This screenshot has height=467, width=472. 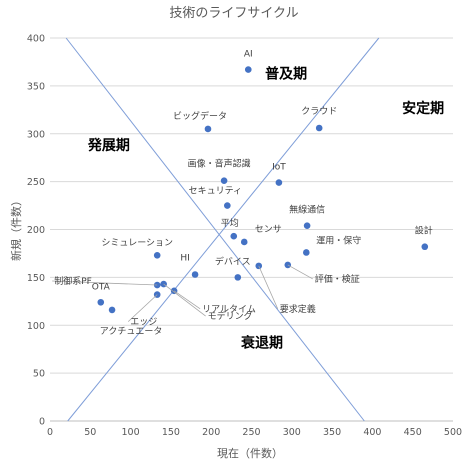 I want to click on point-label: OTA, so click(x=101, y=287).